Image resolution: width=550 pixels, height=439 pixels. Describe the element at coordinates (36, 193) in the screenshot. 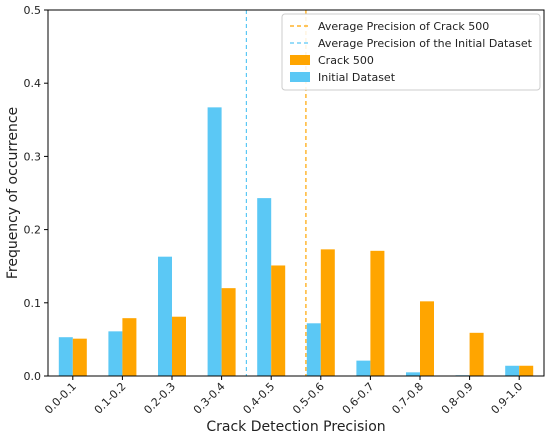

I see `y-axis: 0.0 0.1 0.2 0.3 0.4 0.5` at that location.